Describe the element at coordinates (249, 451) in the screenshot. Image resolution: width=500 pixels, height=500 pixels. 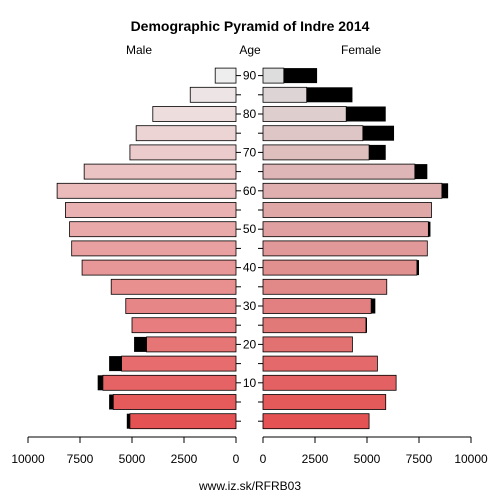
I see `x-axis: 10000 7500 5000 2500 0 0 2500 5000 7500 10000` at that location.